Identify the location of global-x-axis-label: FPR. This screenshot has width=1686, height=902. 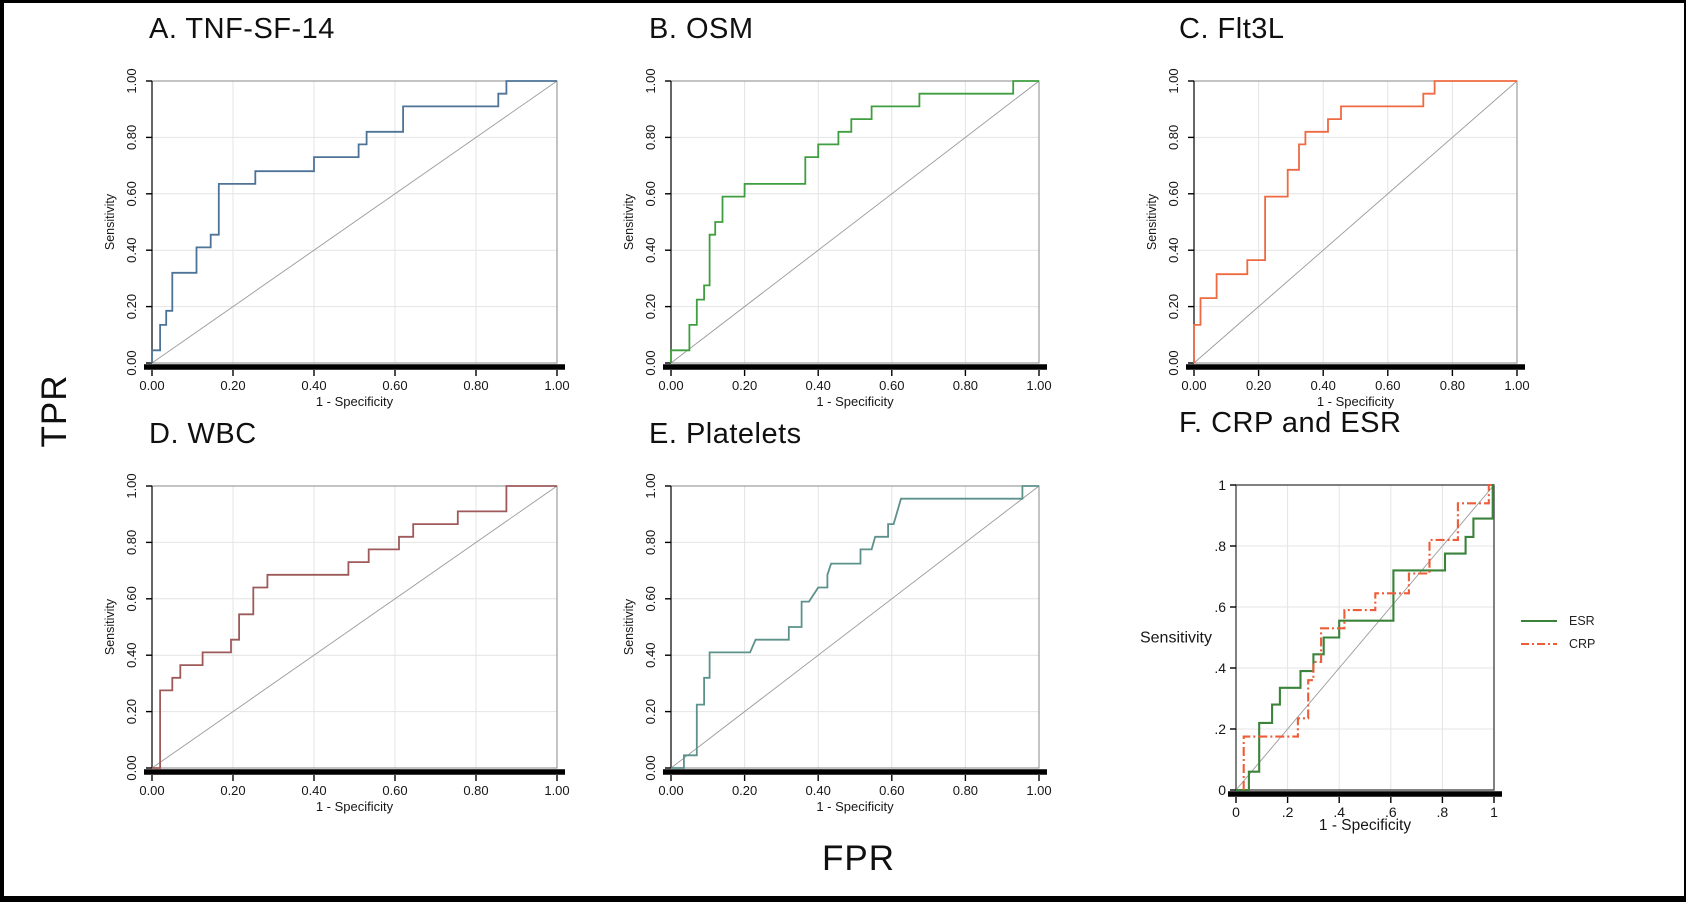
(858, 858).